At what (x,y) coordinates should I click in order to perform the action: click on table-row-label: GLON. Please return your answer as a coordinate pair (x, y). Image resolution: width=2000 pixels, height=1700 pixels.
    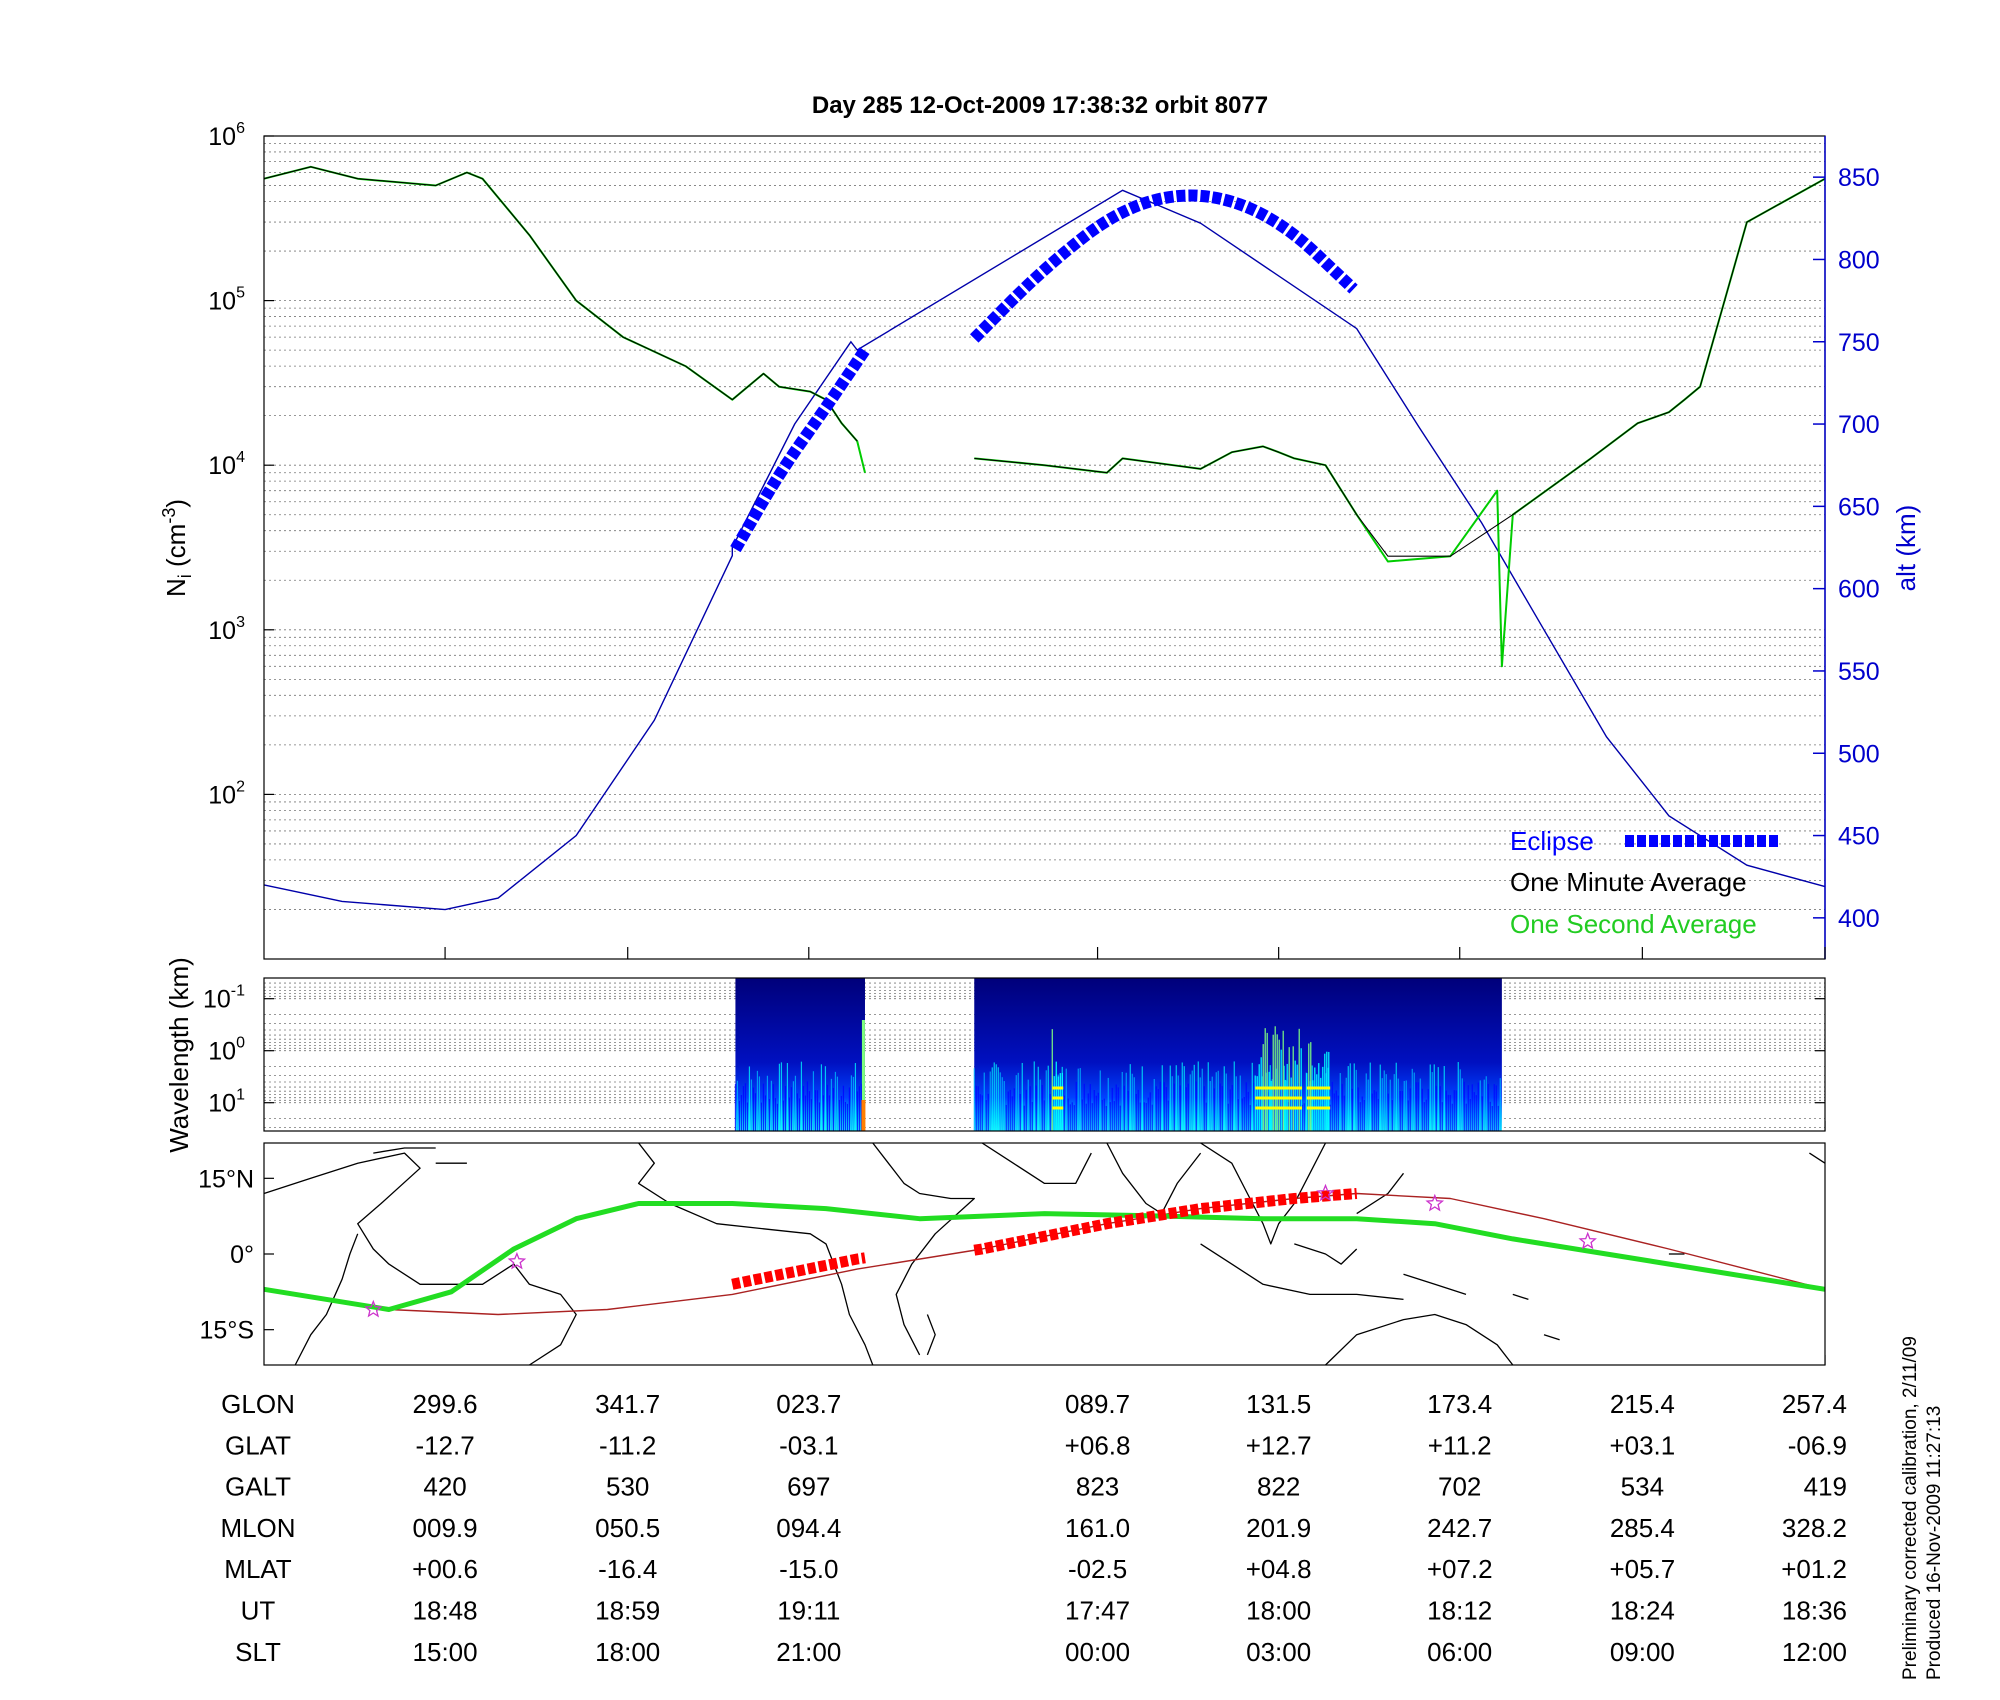
    Looking at the image, I should click on (258, 1404).